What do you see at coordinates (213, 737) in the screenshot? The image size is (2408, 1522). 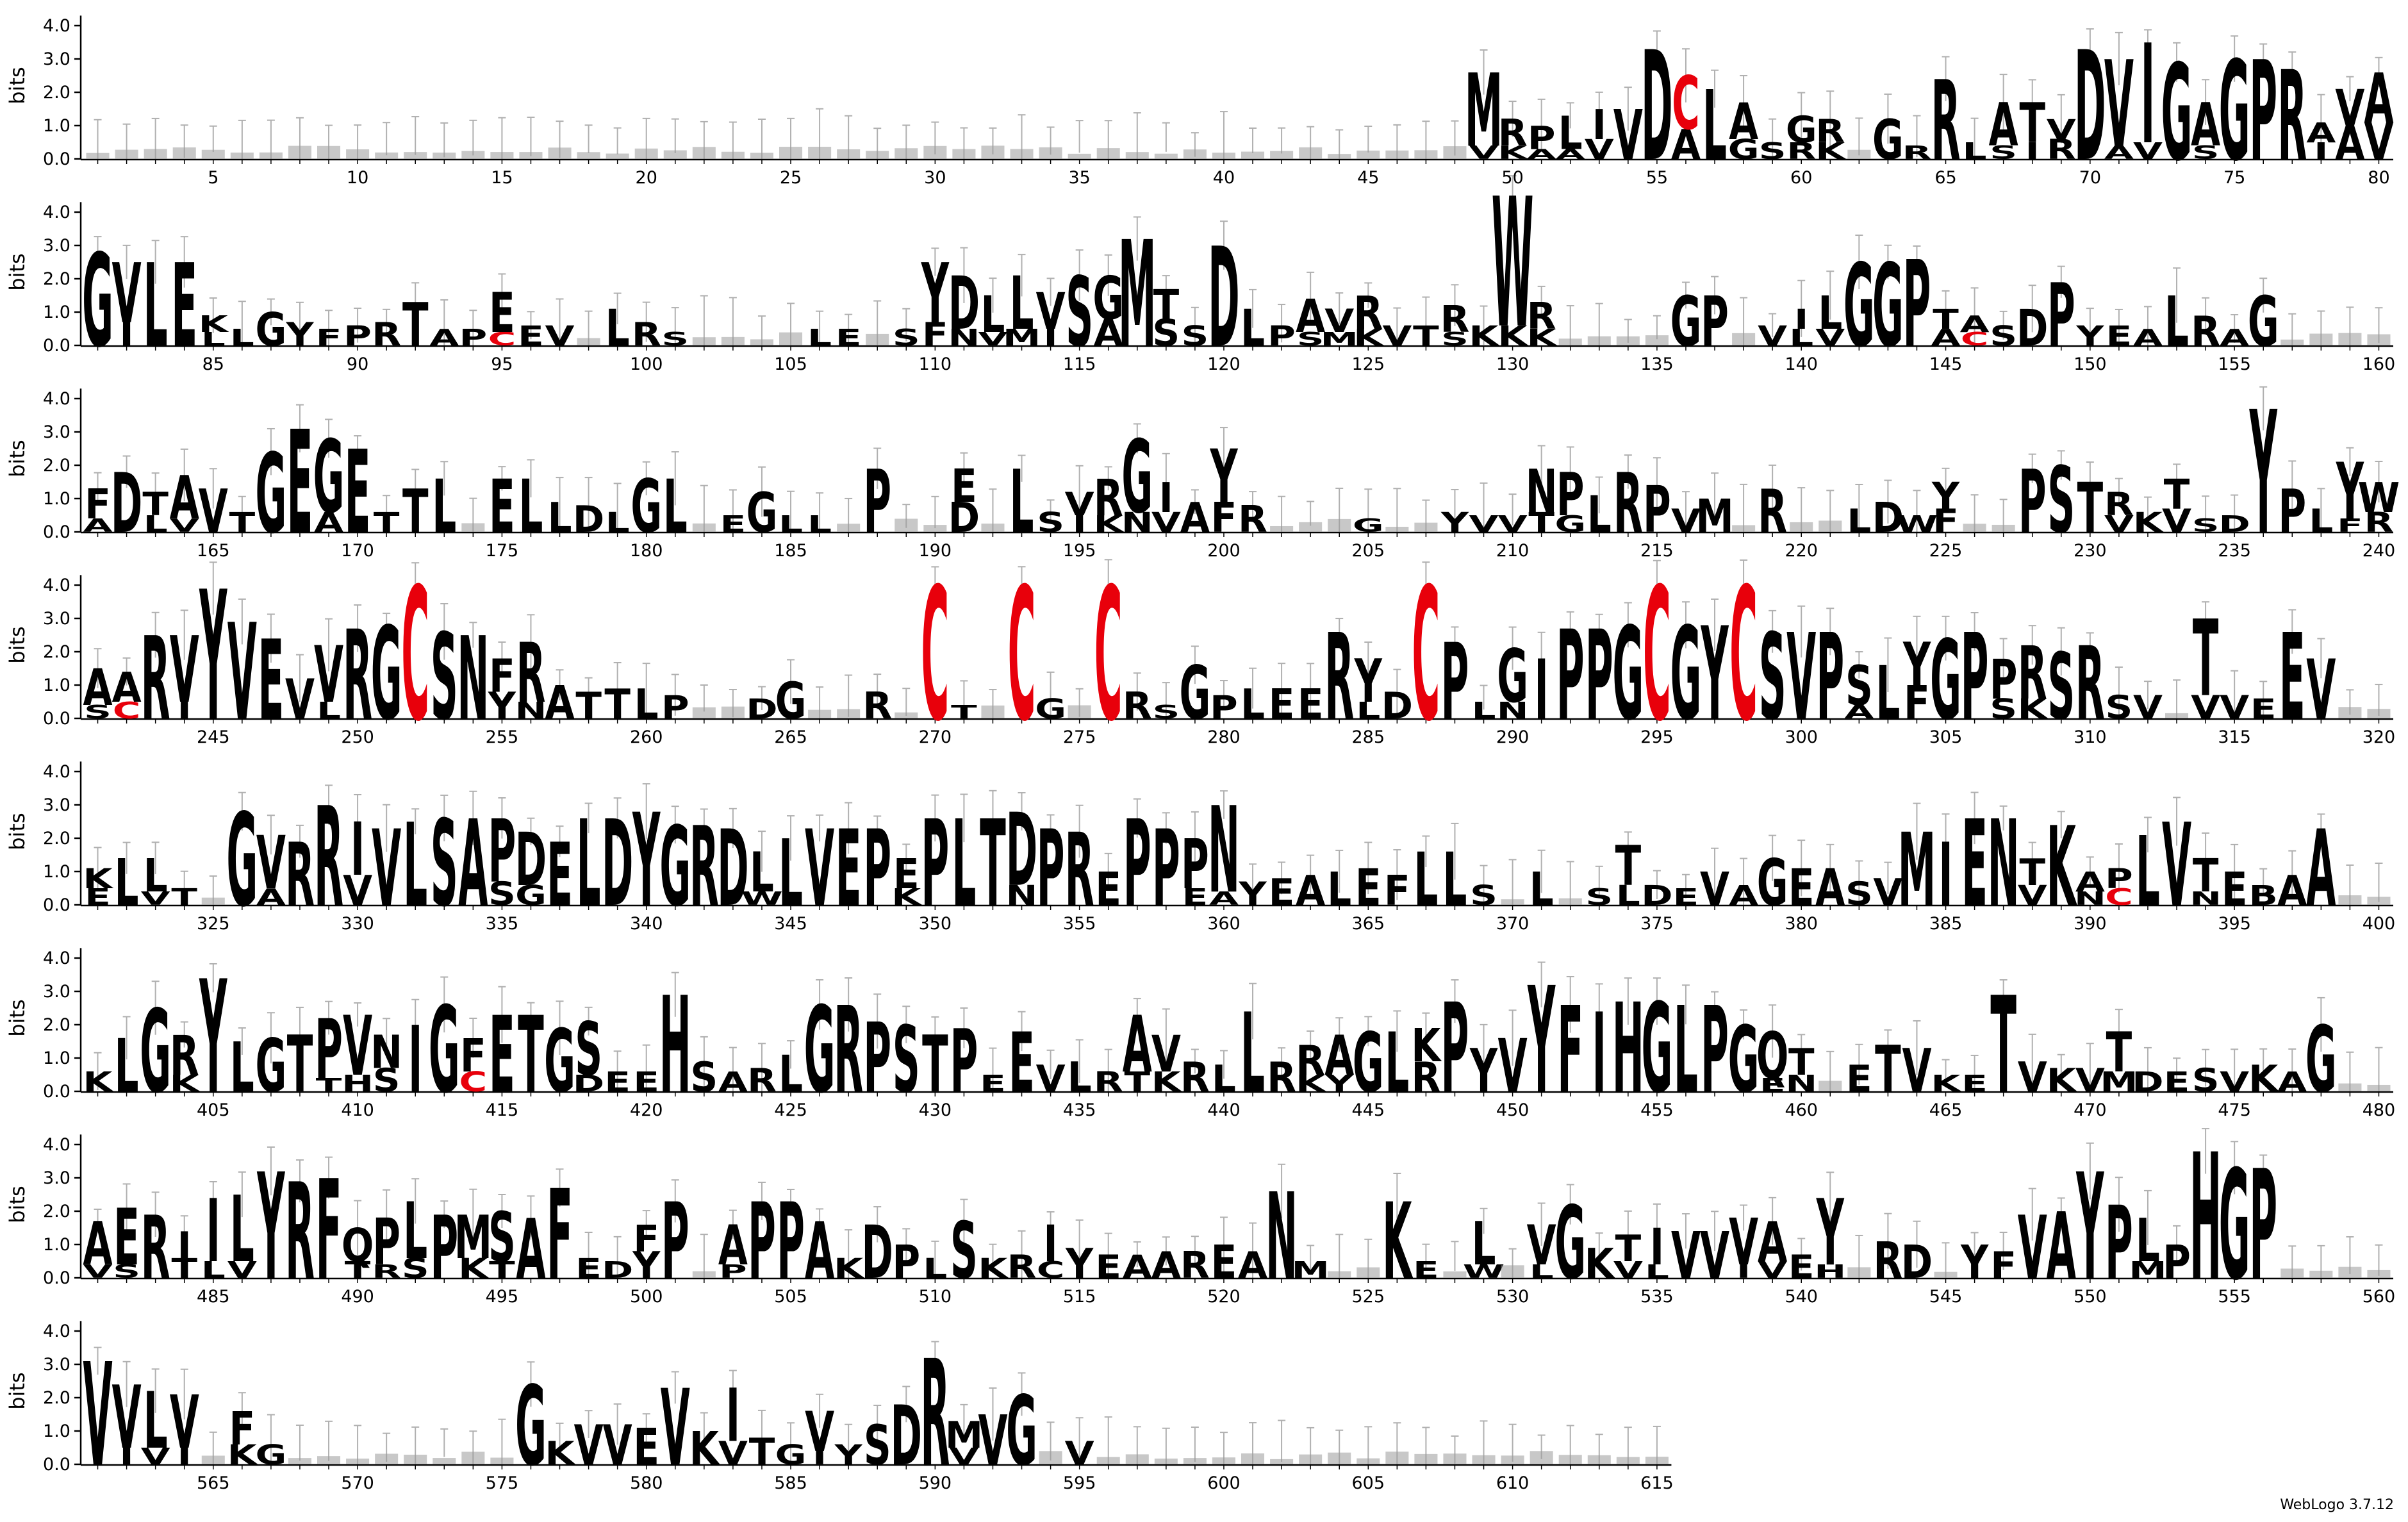 I see `x-tick-label: 245` at bounding box center [213, 737].